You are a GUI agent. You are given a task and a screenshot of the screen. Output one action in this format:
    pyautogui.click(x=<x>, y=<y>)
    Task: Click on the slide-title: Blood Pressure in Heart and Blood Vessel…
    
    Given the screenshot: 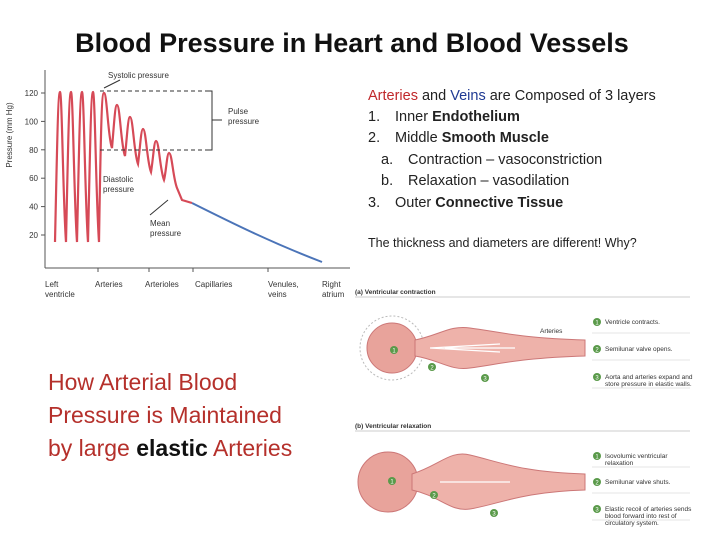 What is the action you would take?
    pyautogui.click(x=352, y=43)
    